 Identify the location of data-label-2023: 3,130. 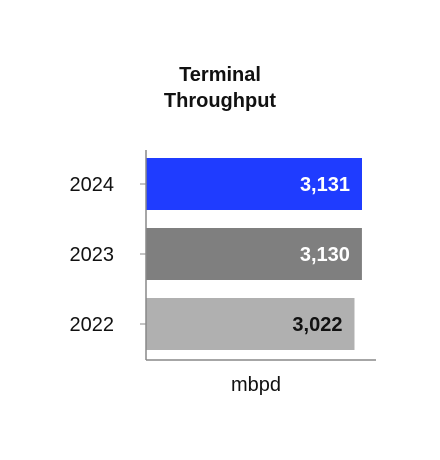
(325, 255).